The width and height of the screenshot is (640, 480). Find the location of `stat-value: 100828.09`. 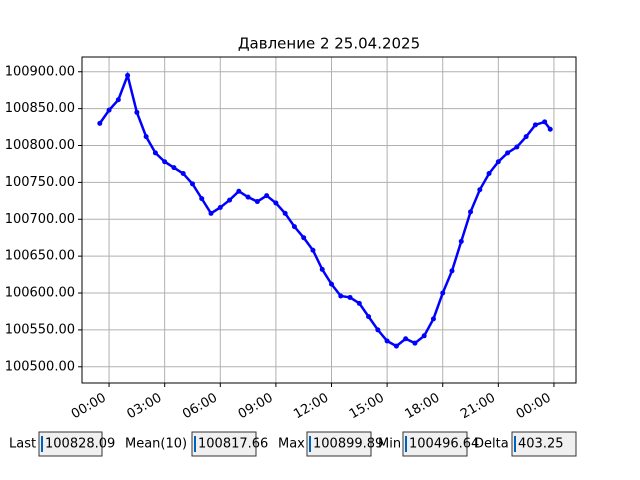

stat-value: 100828.09 is located at coordinates (80, 444).